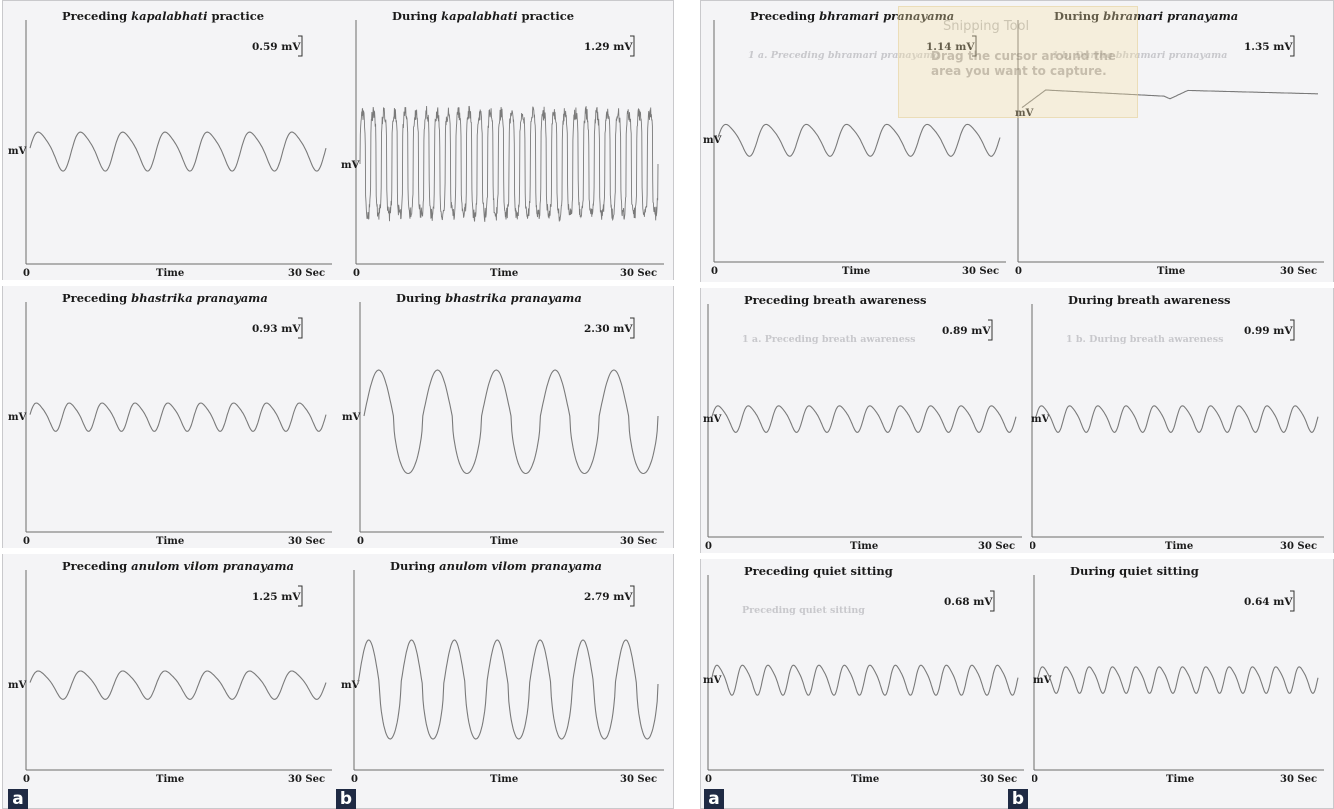 This screenshot has width=1334, height=809. I want to click on panel-ghost-label: 1 b. During bhramari pranayama, so click(1139, 55).